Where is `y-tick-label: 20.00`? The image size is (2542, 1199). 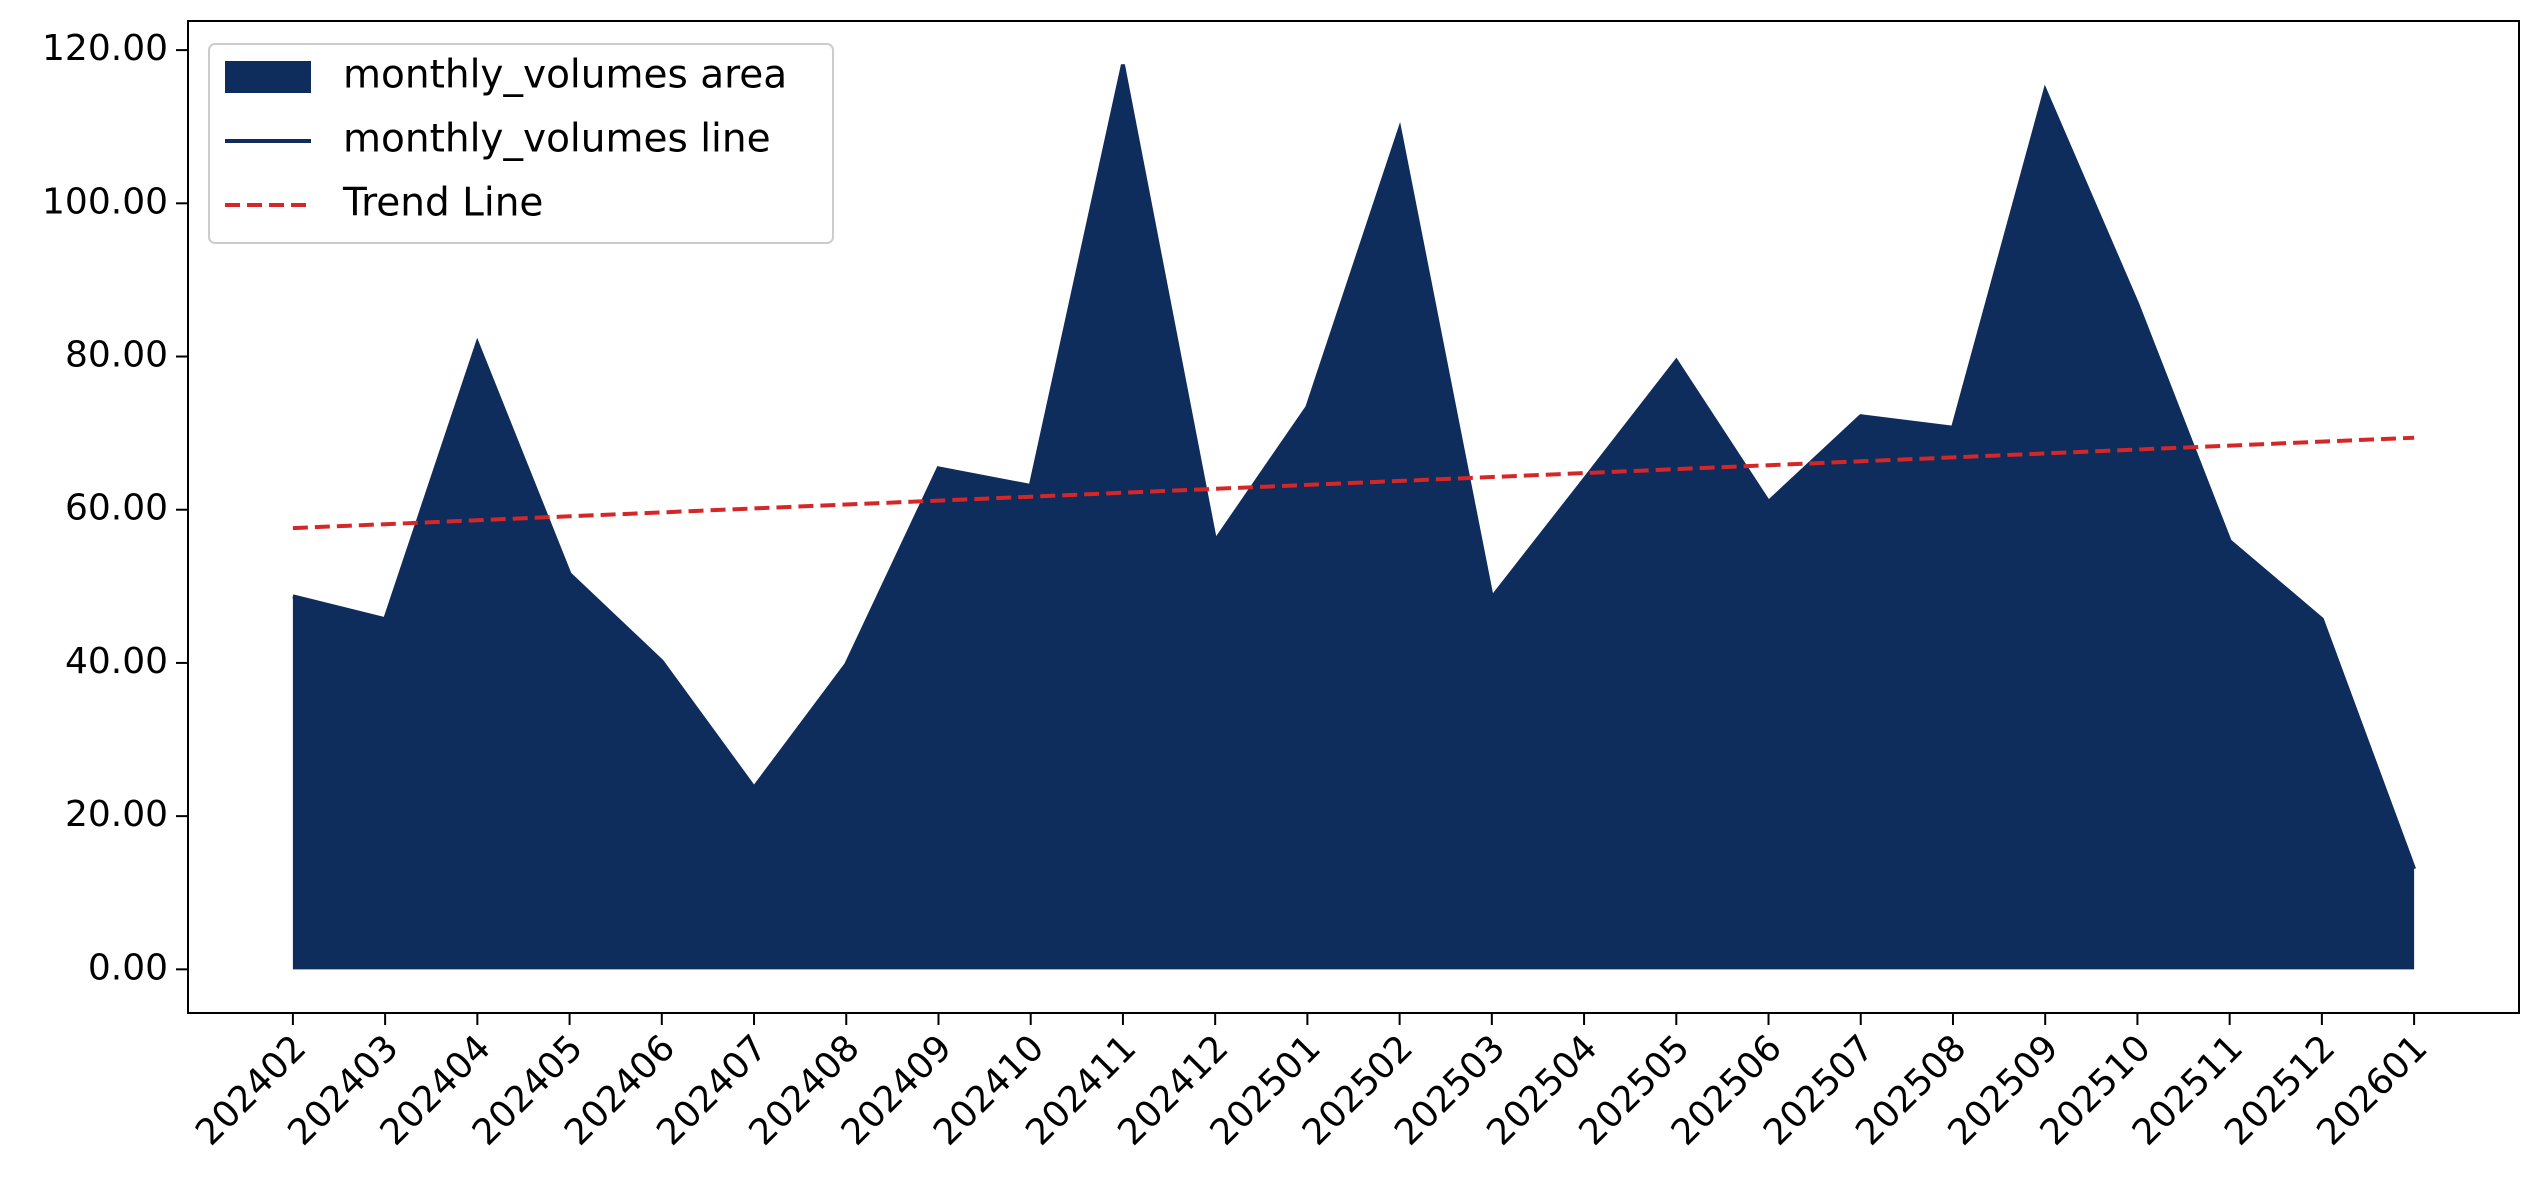
y-tick-label: 20.00 is located at coordinates (116, 814).